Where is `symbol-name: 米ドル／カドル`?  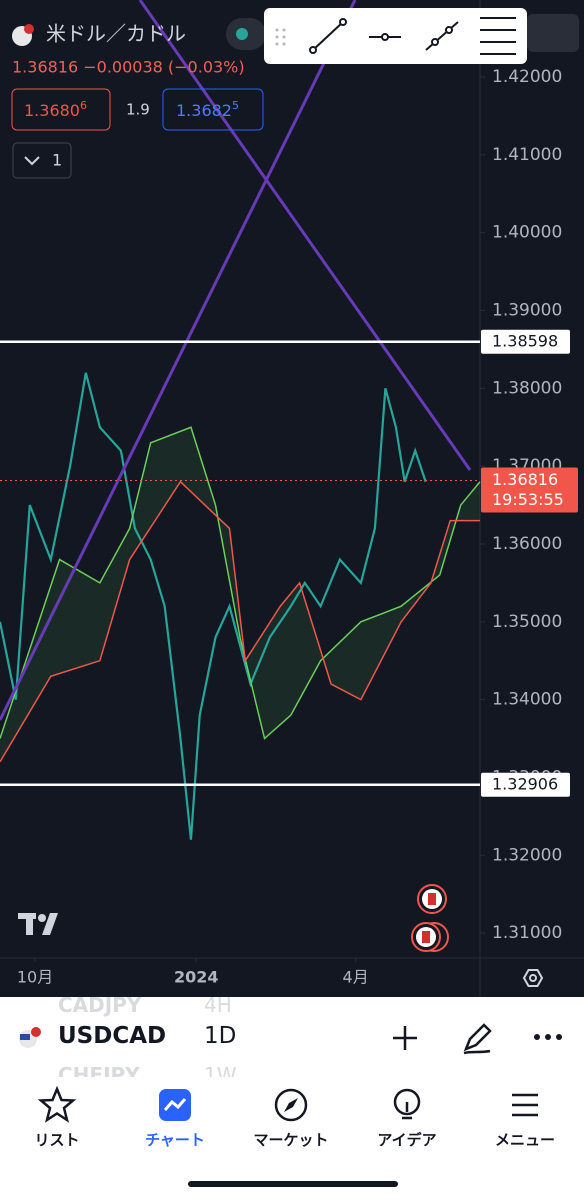
symbol-name: 米ドル／カドル is located at coordinates (116, 34).